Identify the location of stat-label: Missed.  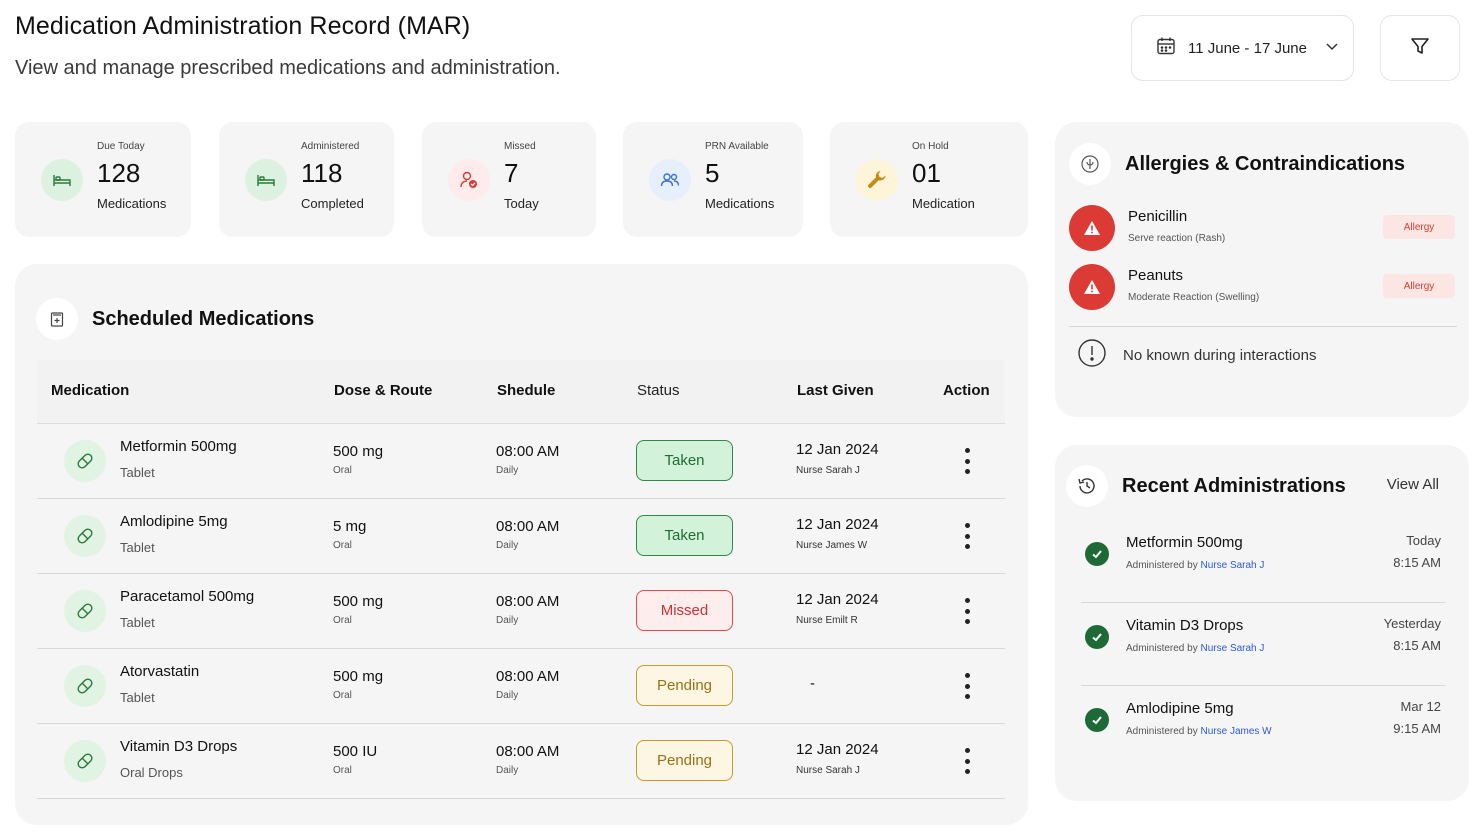
(520, 146).